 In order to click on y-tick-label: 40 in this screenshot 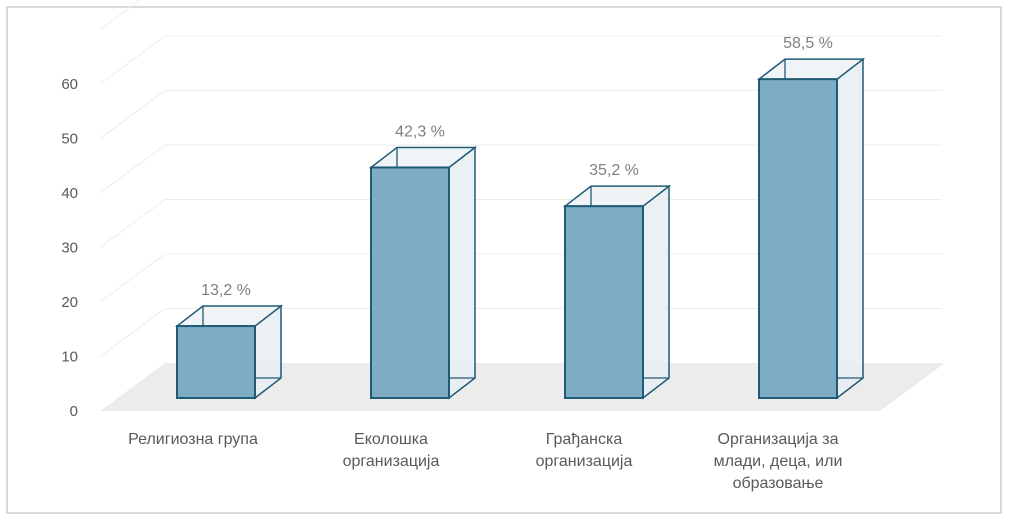, I will do `click(69, 193)`.